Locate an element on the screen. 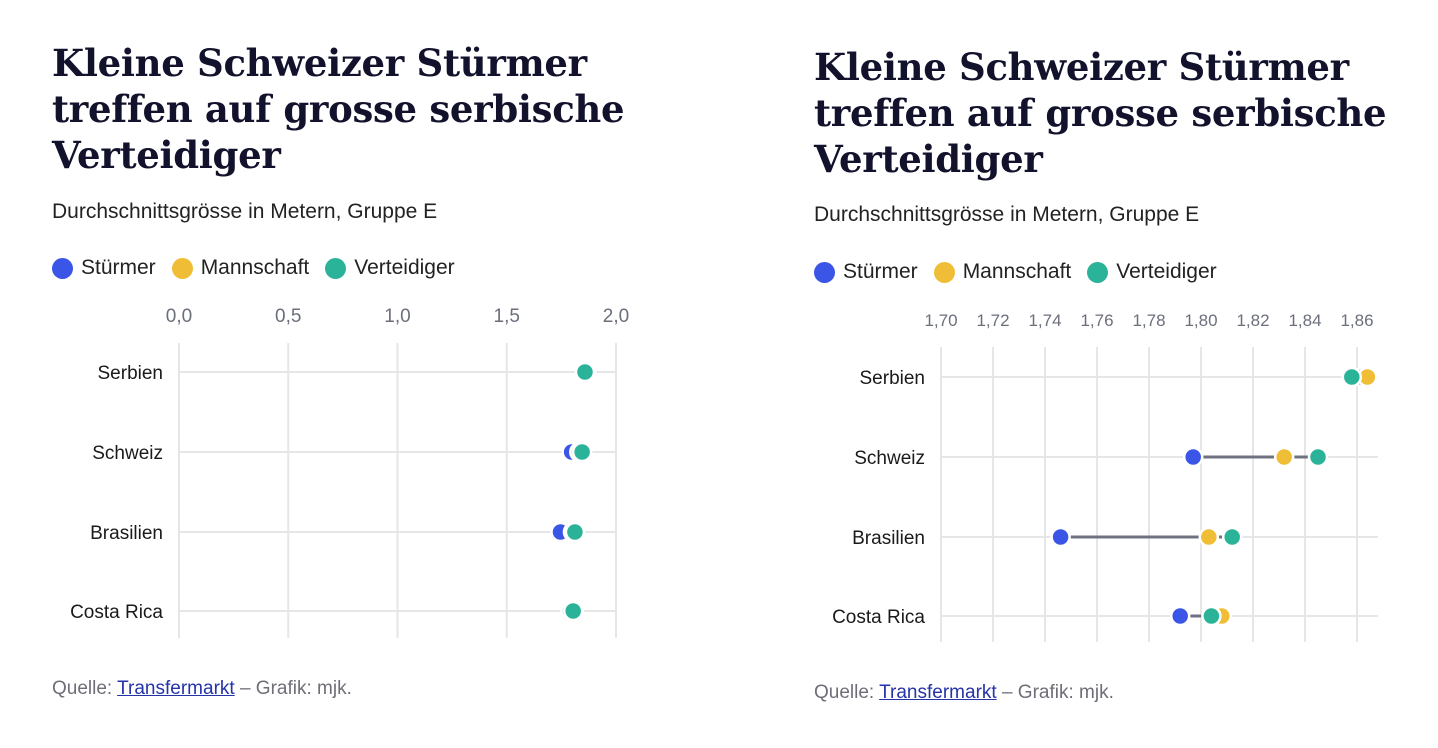  x-tick-label: 0,5 is located at coordinates (288, 316).